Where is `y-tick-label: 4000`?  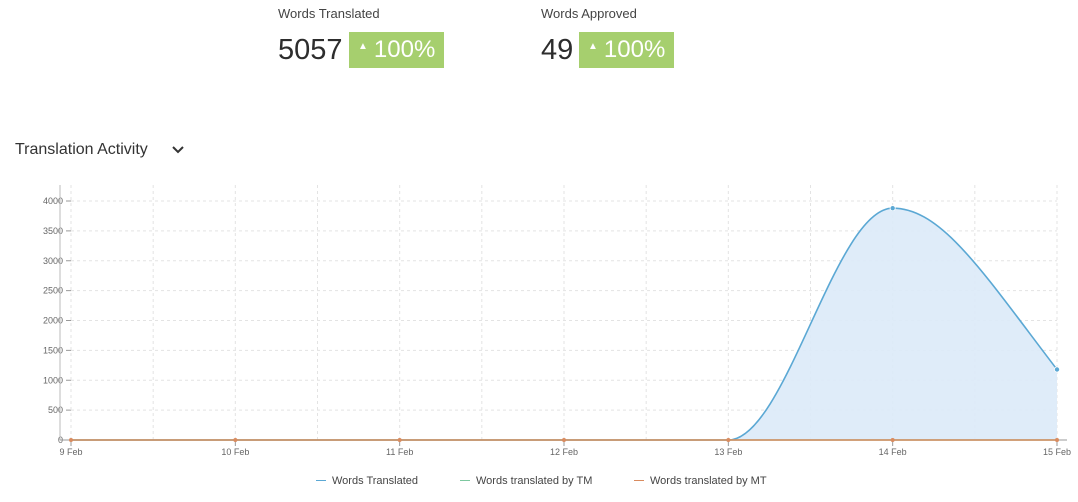
y-tick-label: 4000 is located at coordinates (53, 201).